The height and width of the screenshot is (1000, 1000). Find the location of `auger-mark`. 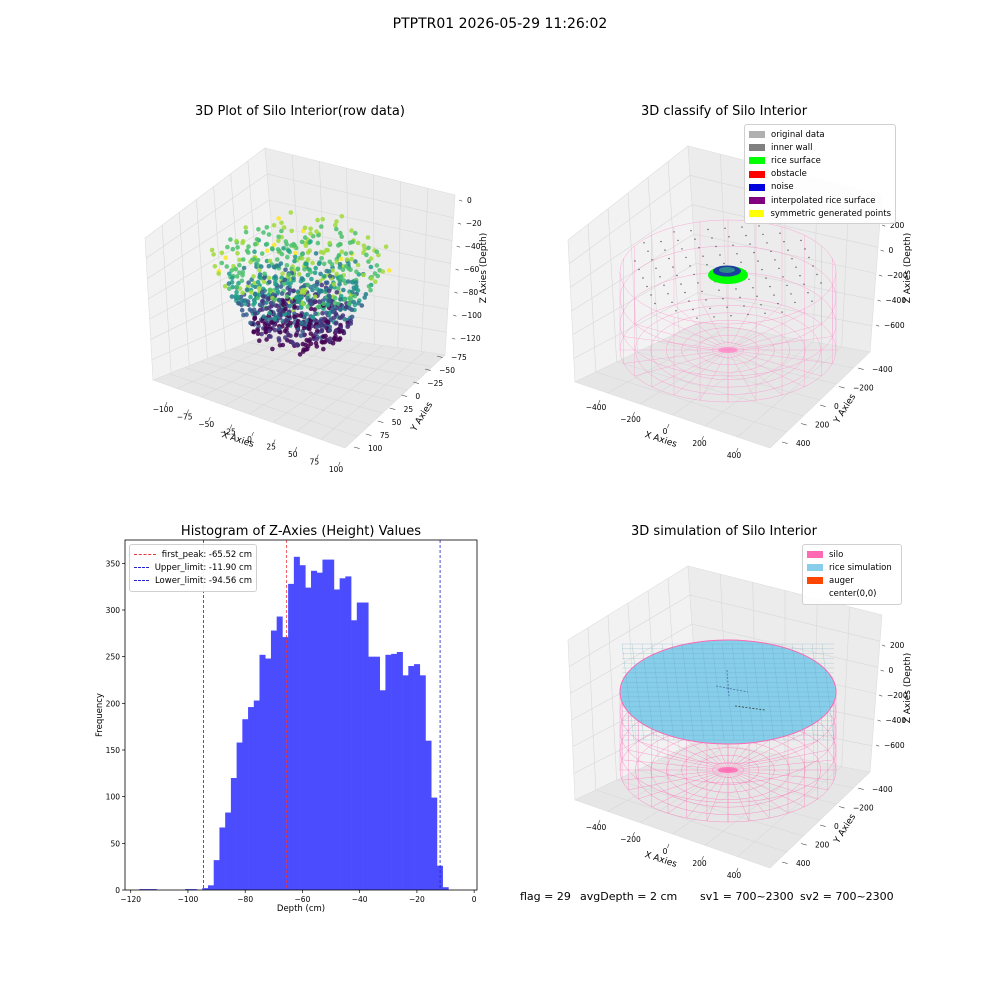

auger-mark is located at coordinates (728, 683).